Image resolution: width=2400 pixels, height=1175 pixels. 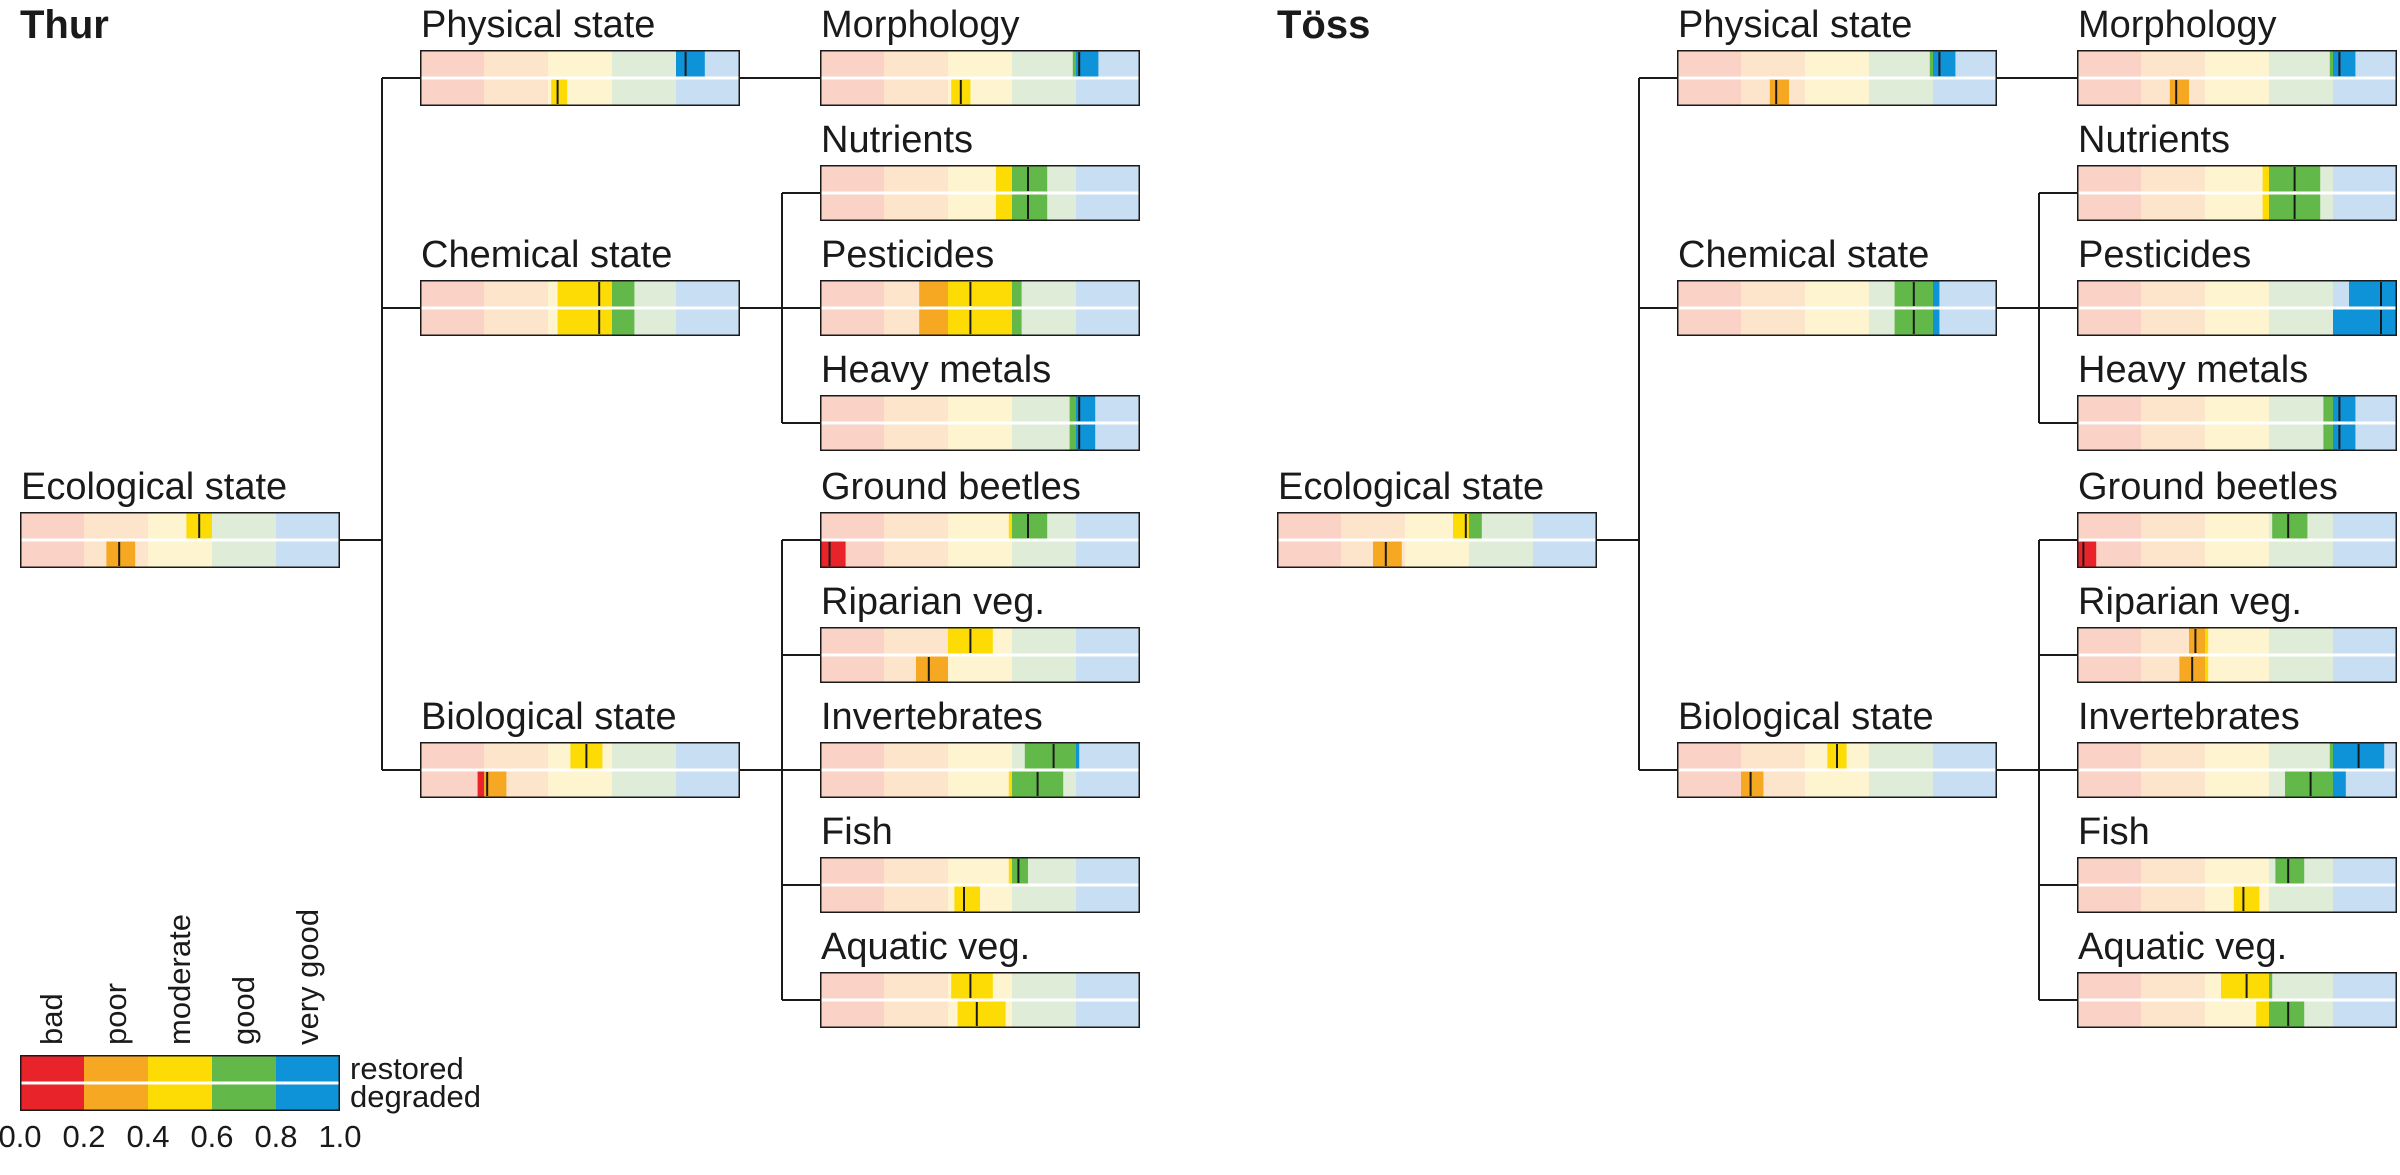 What do you see at coordinates (2207, 641) in the screenshot?
I see `riparian-veg-restored-range` at bounding box center [2207, 641].